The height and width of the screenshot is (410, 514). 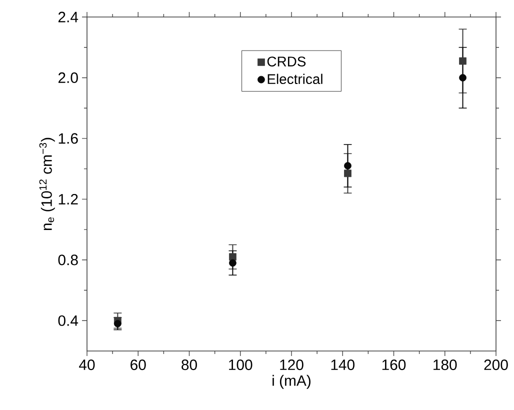 I want to click on x-tick-label: 40, so click(x=87, y=365).